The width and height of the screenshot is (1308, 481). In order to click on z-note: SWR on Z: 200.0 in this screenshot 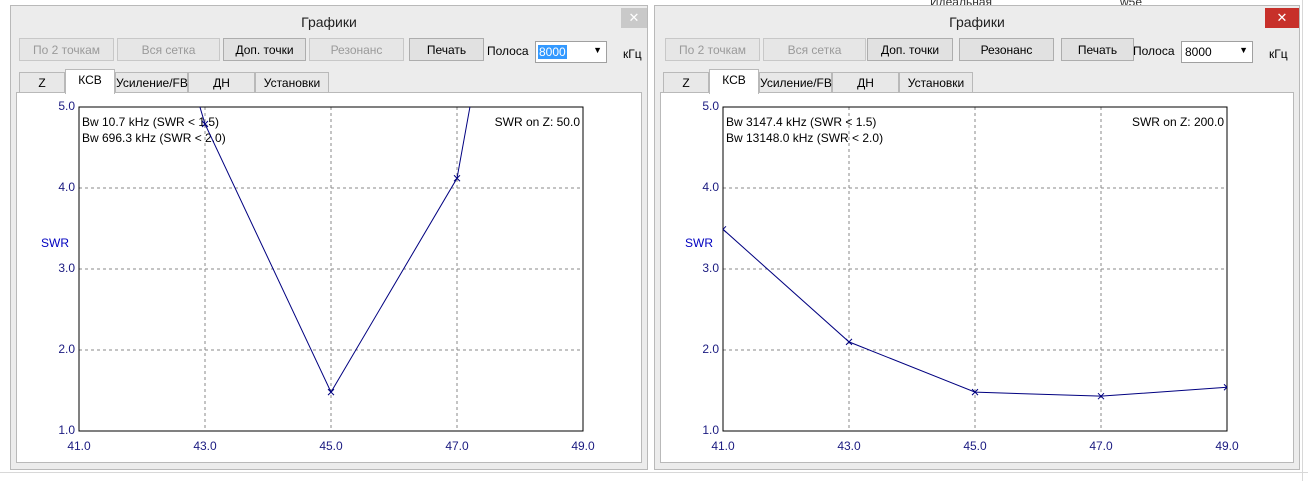, I will do `click(1178, 122)`.